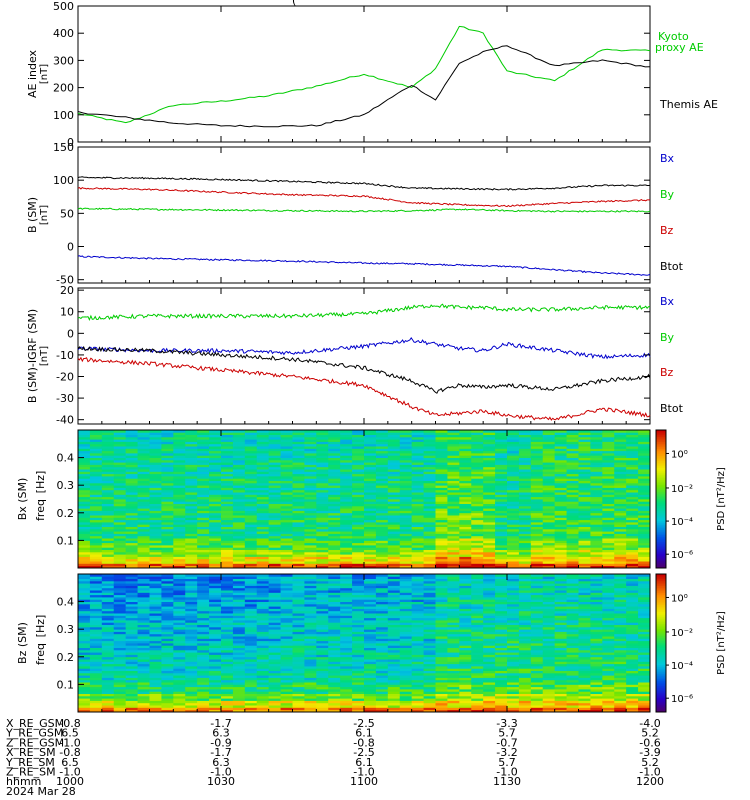  Describe the element at coordinates (63, 6) in the screenshot. I see `ytick-label: 500` at that location.